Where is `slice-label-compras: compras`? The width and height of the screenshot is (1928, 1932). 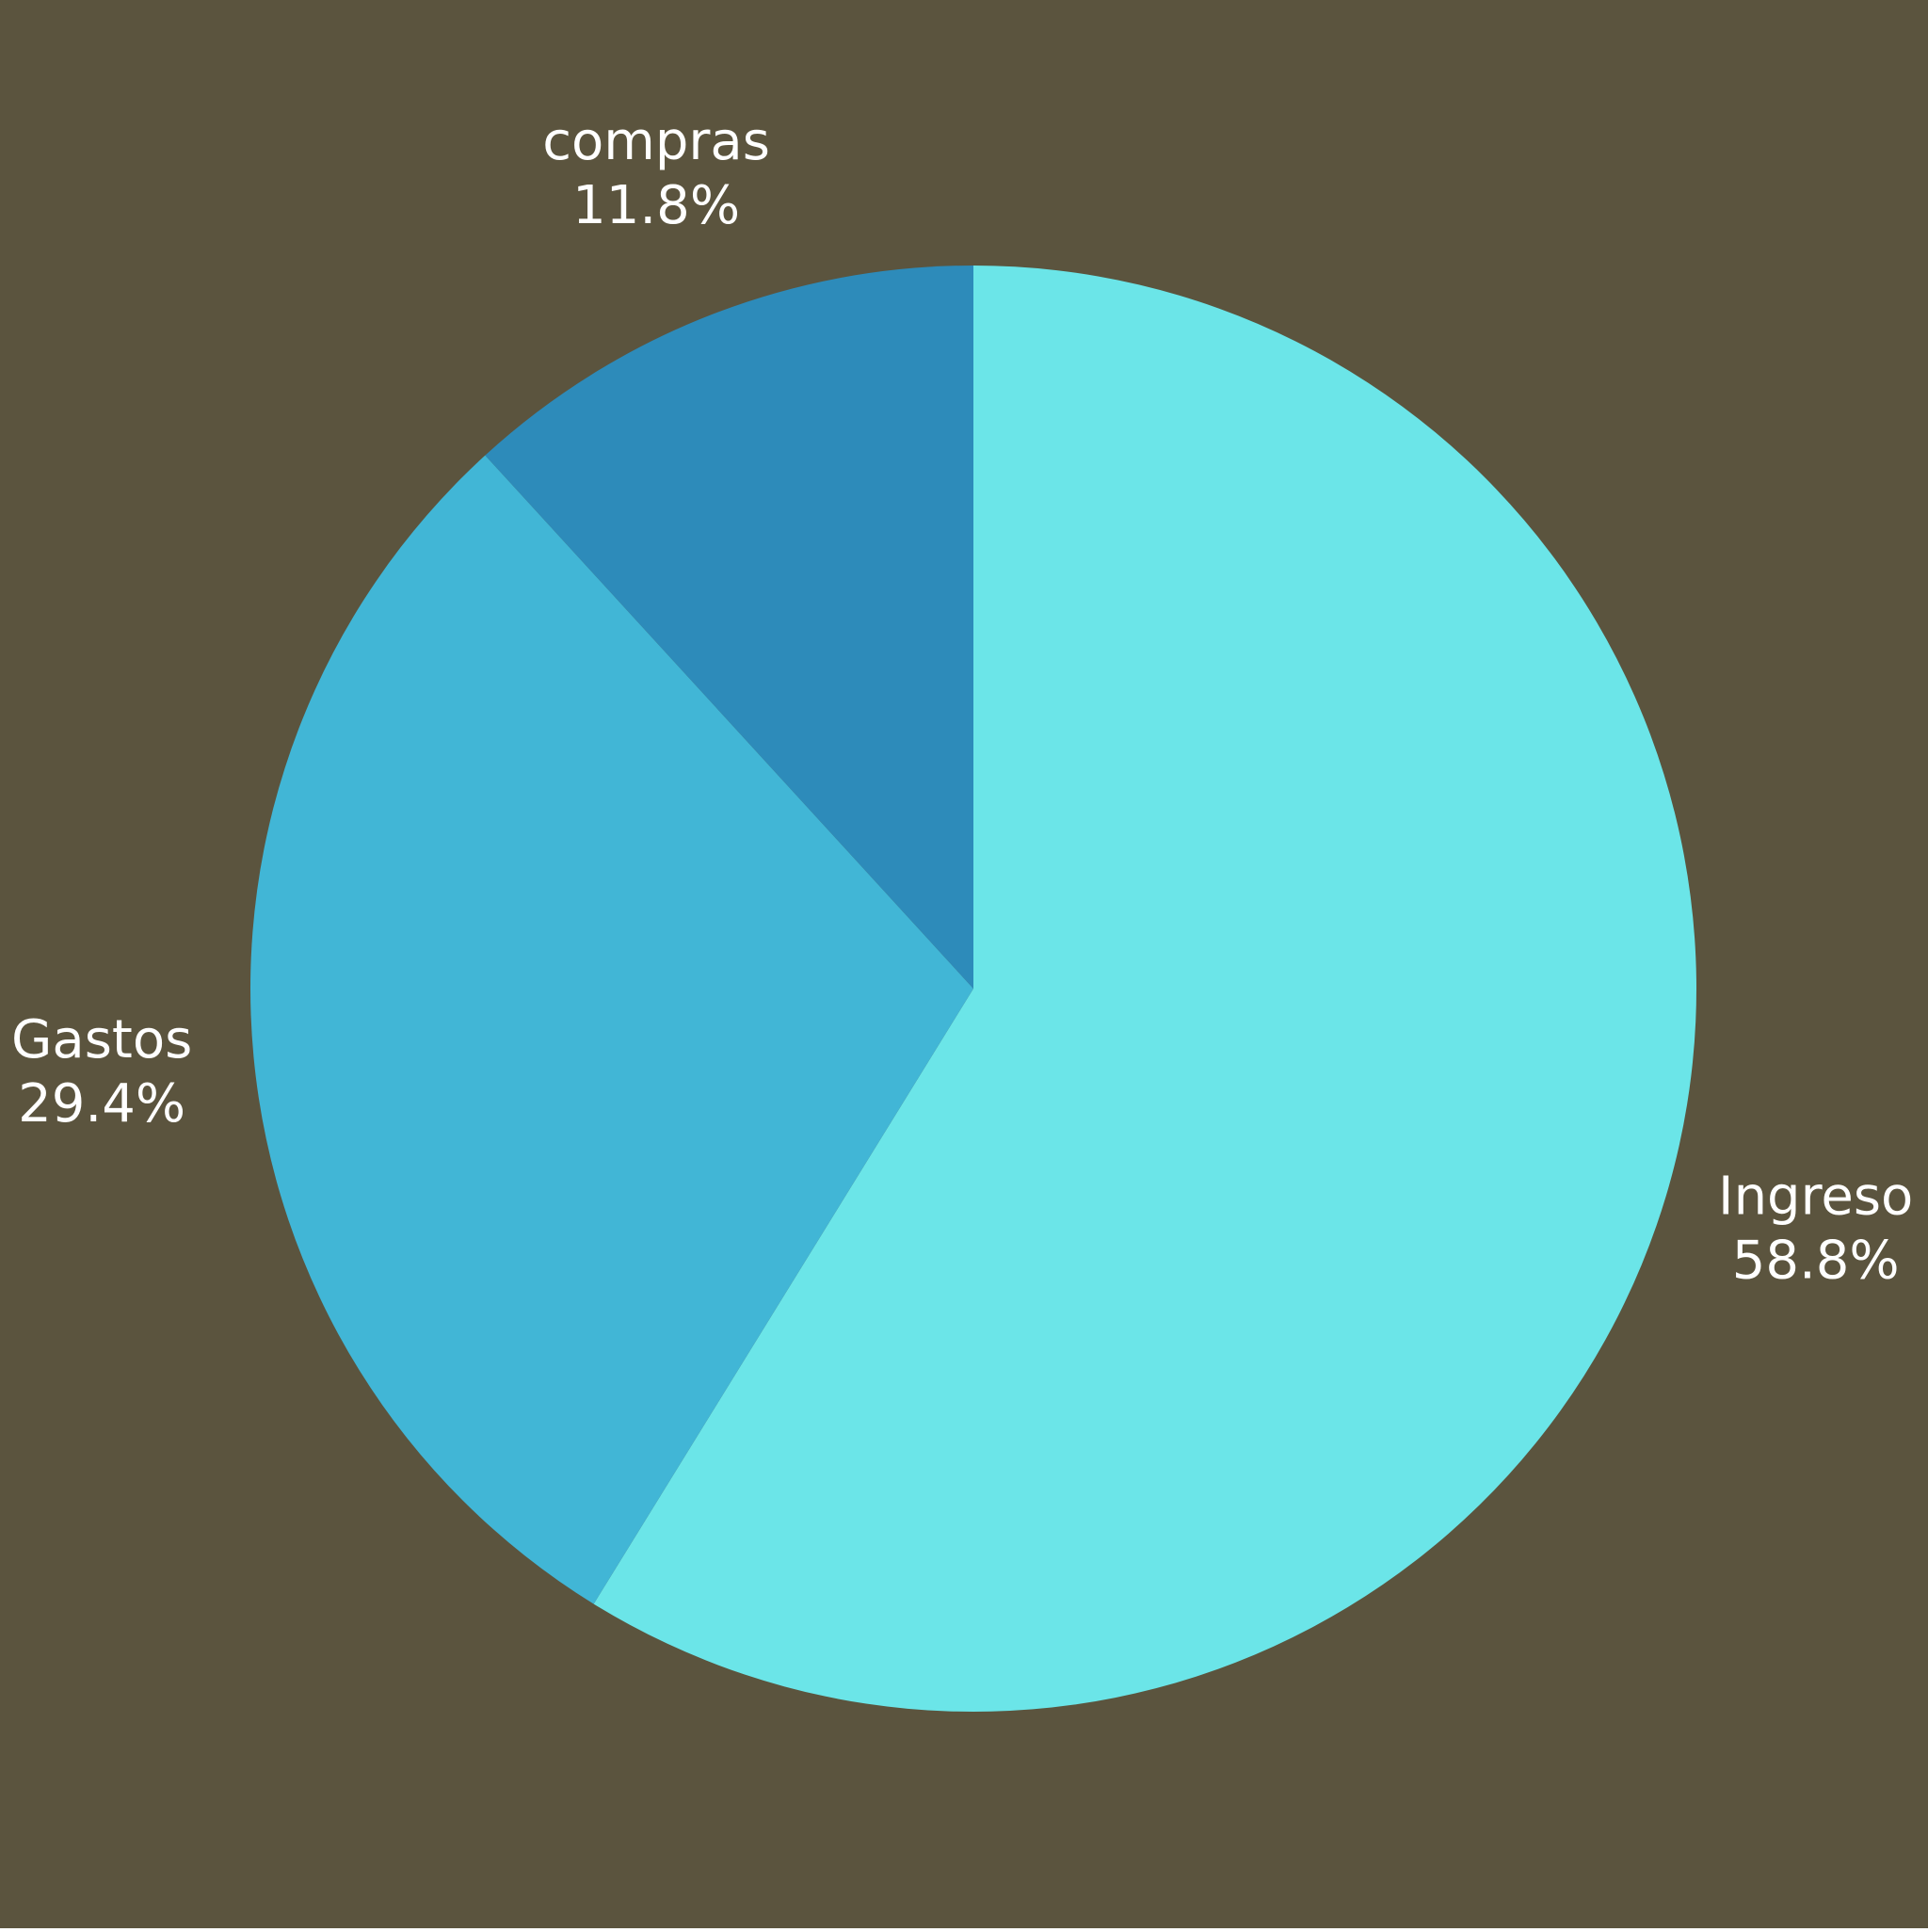
slice-label-compras: compras is located at coordinates (656, 141).